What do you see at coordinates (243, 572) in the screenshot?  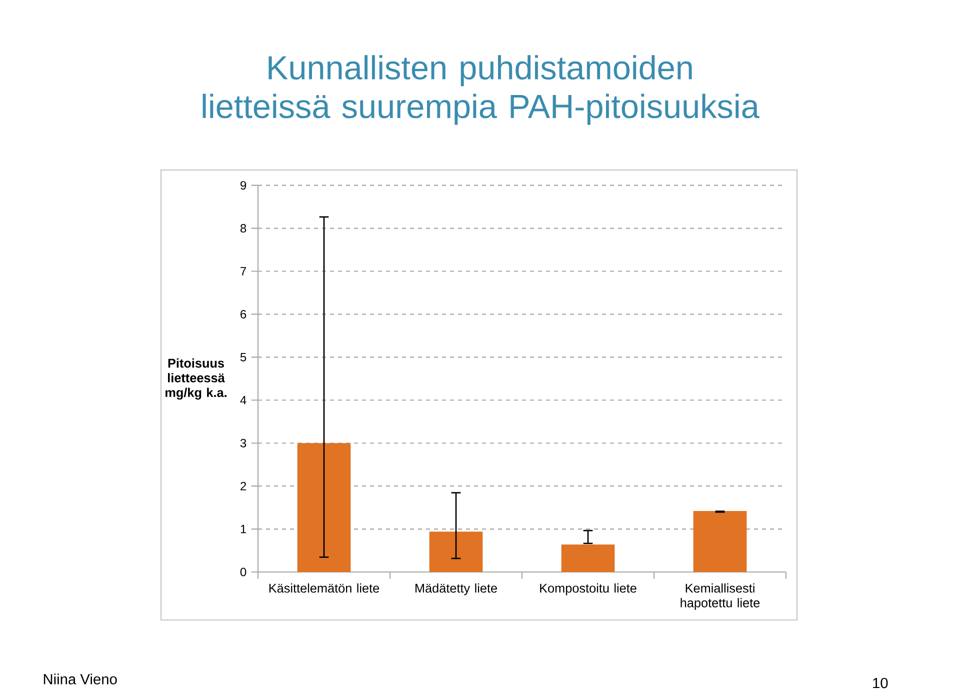 I see `y-tick-label: 0` at bounding box center [243, 572].